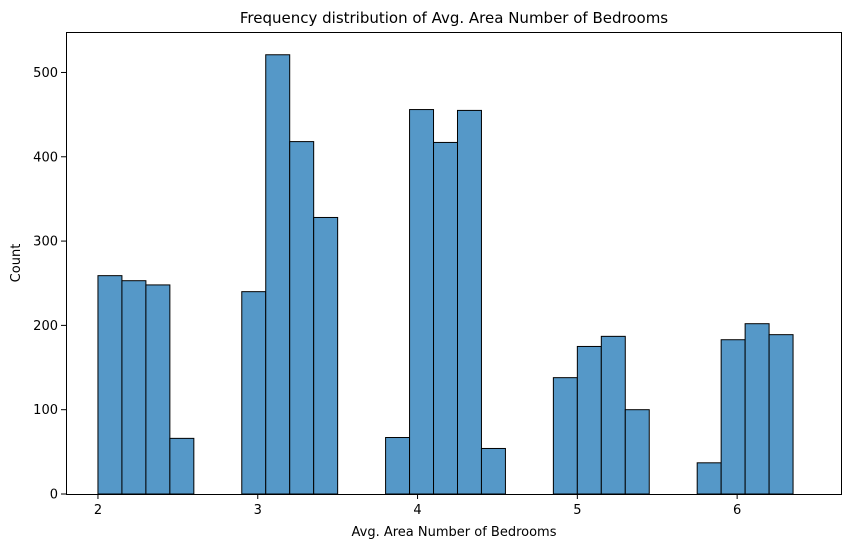 The image size is (850, 547). Describe the element at coordinates (737, 510) in the screenshot. I see `x-tick-label: 6` at that location.